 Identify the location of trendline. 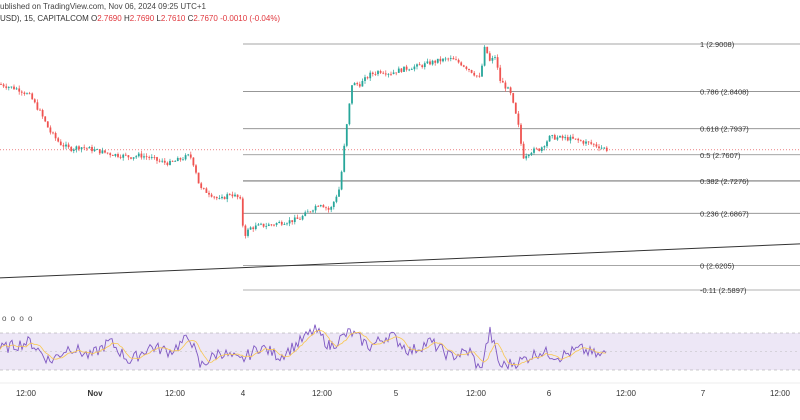
(400, 261).